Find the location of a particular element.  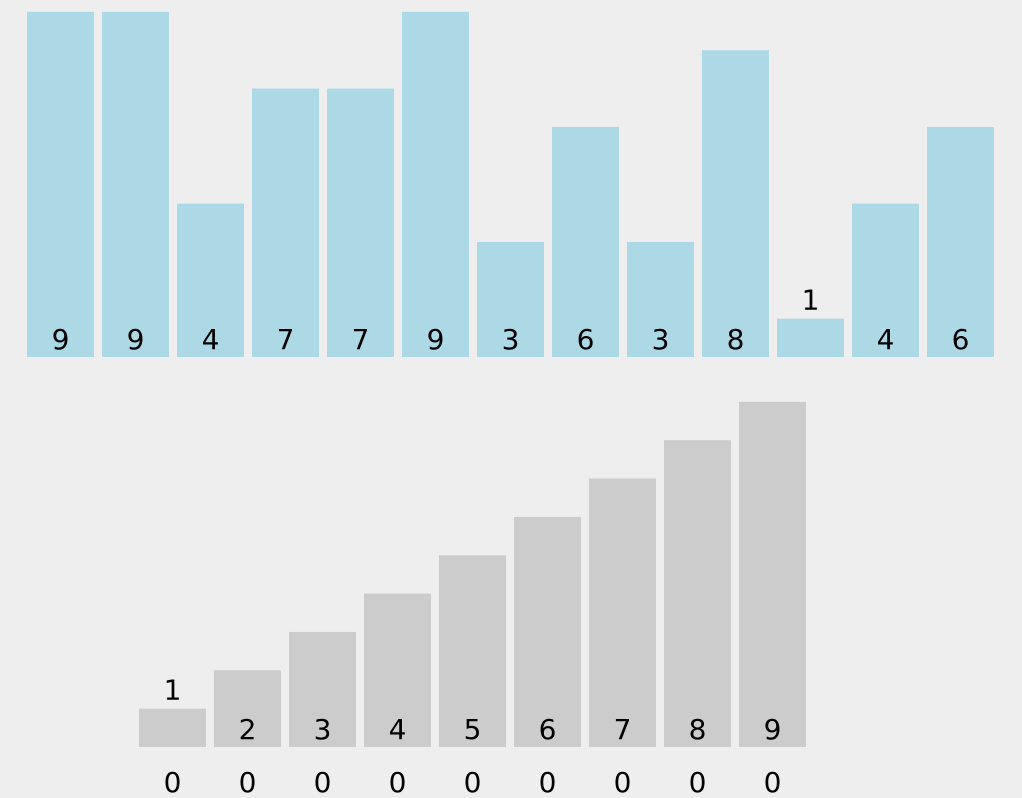

bucket-value-label: 1 is located at coordinates (173, 690).